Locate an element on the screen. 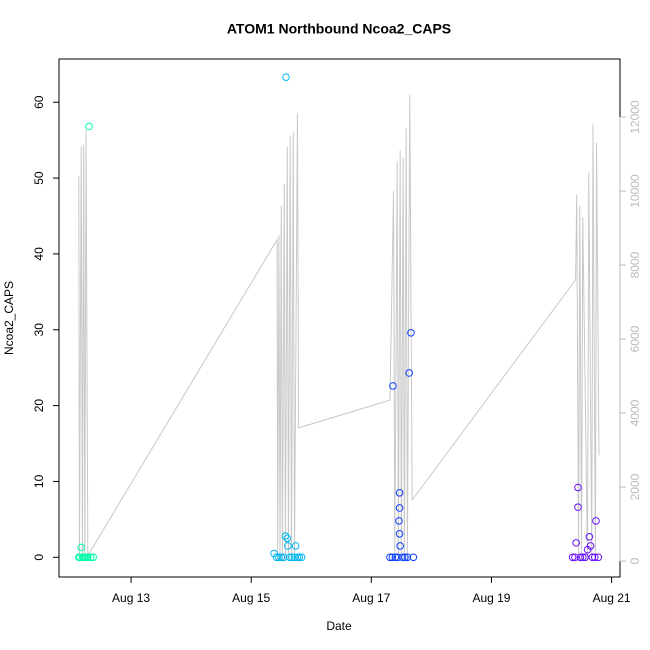 Image resolution: width=650 pixels, height=650 pixels. x-tick-label: Aug 15 is located at coordinates (251, 598).